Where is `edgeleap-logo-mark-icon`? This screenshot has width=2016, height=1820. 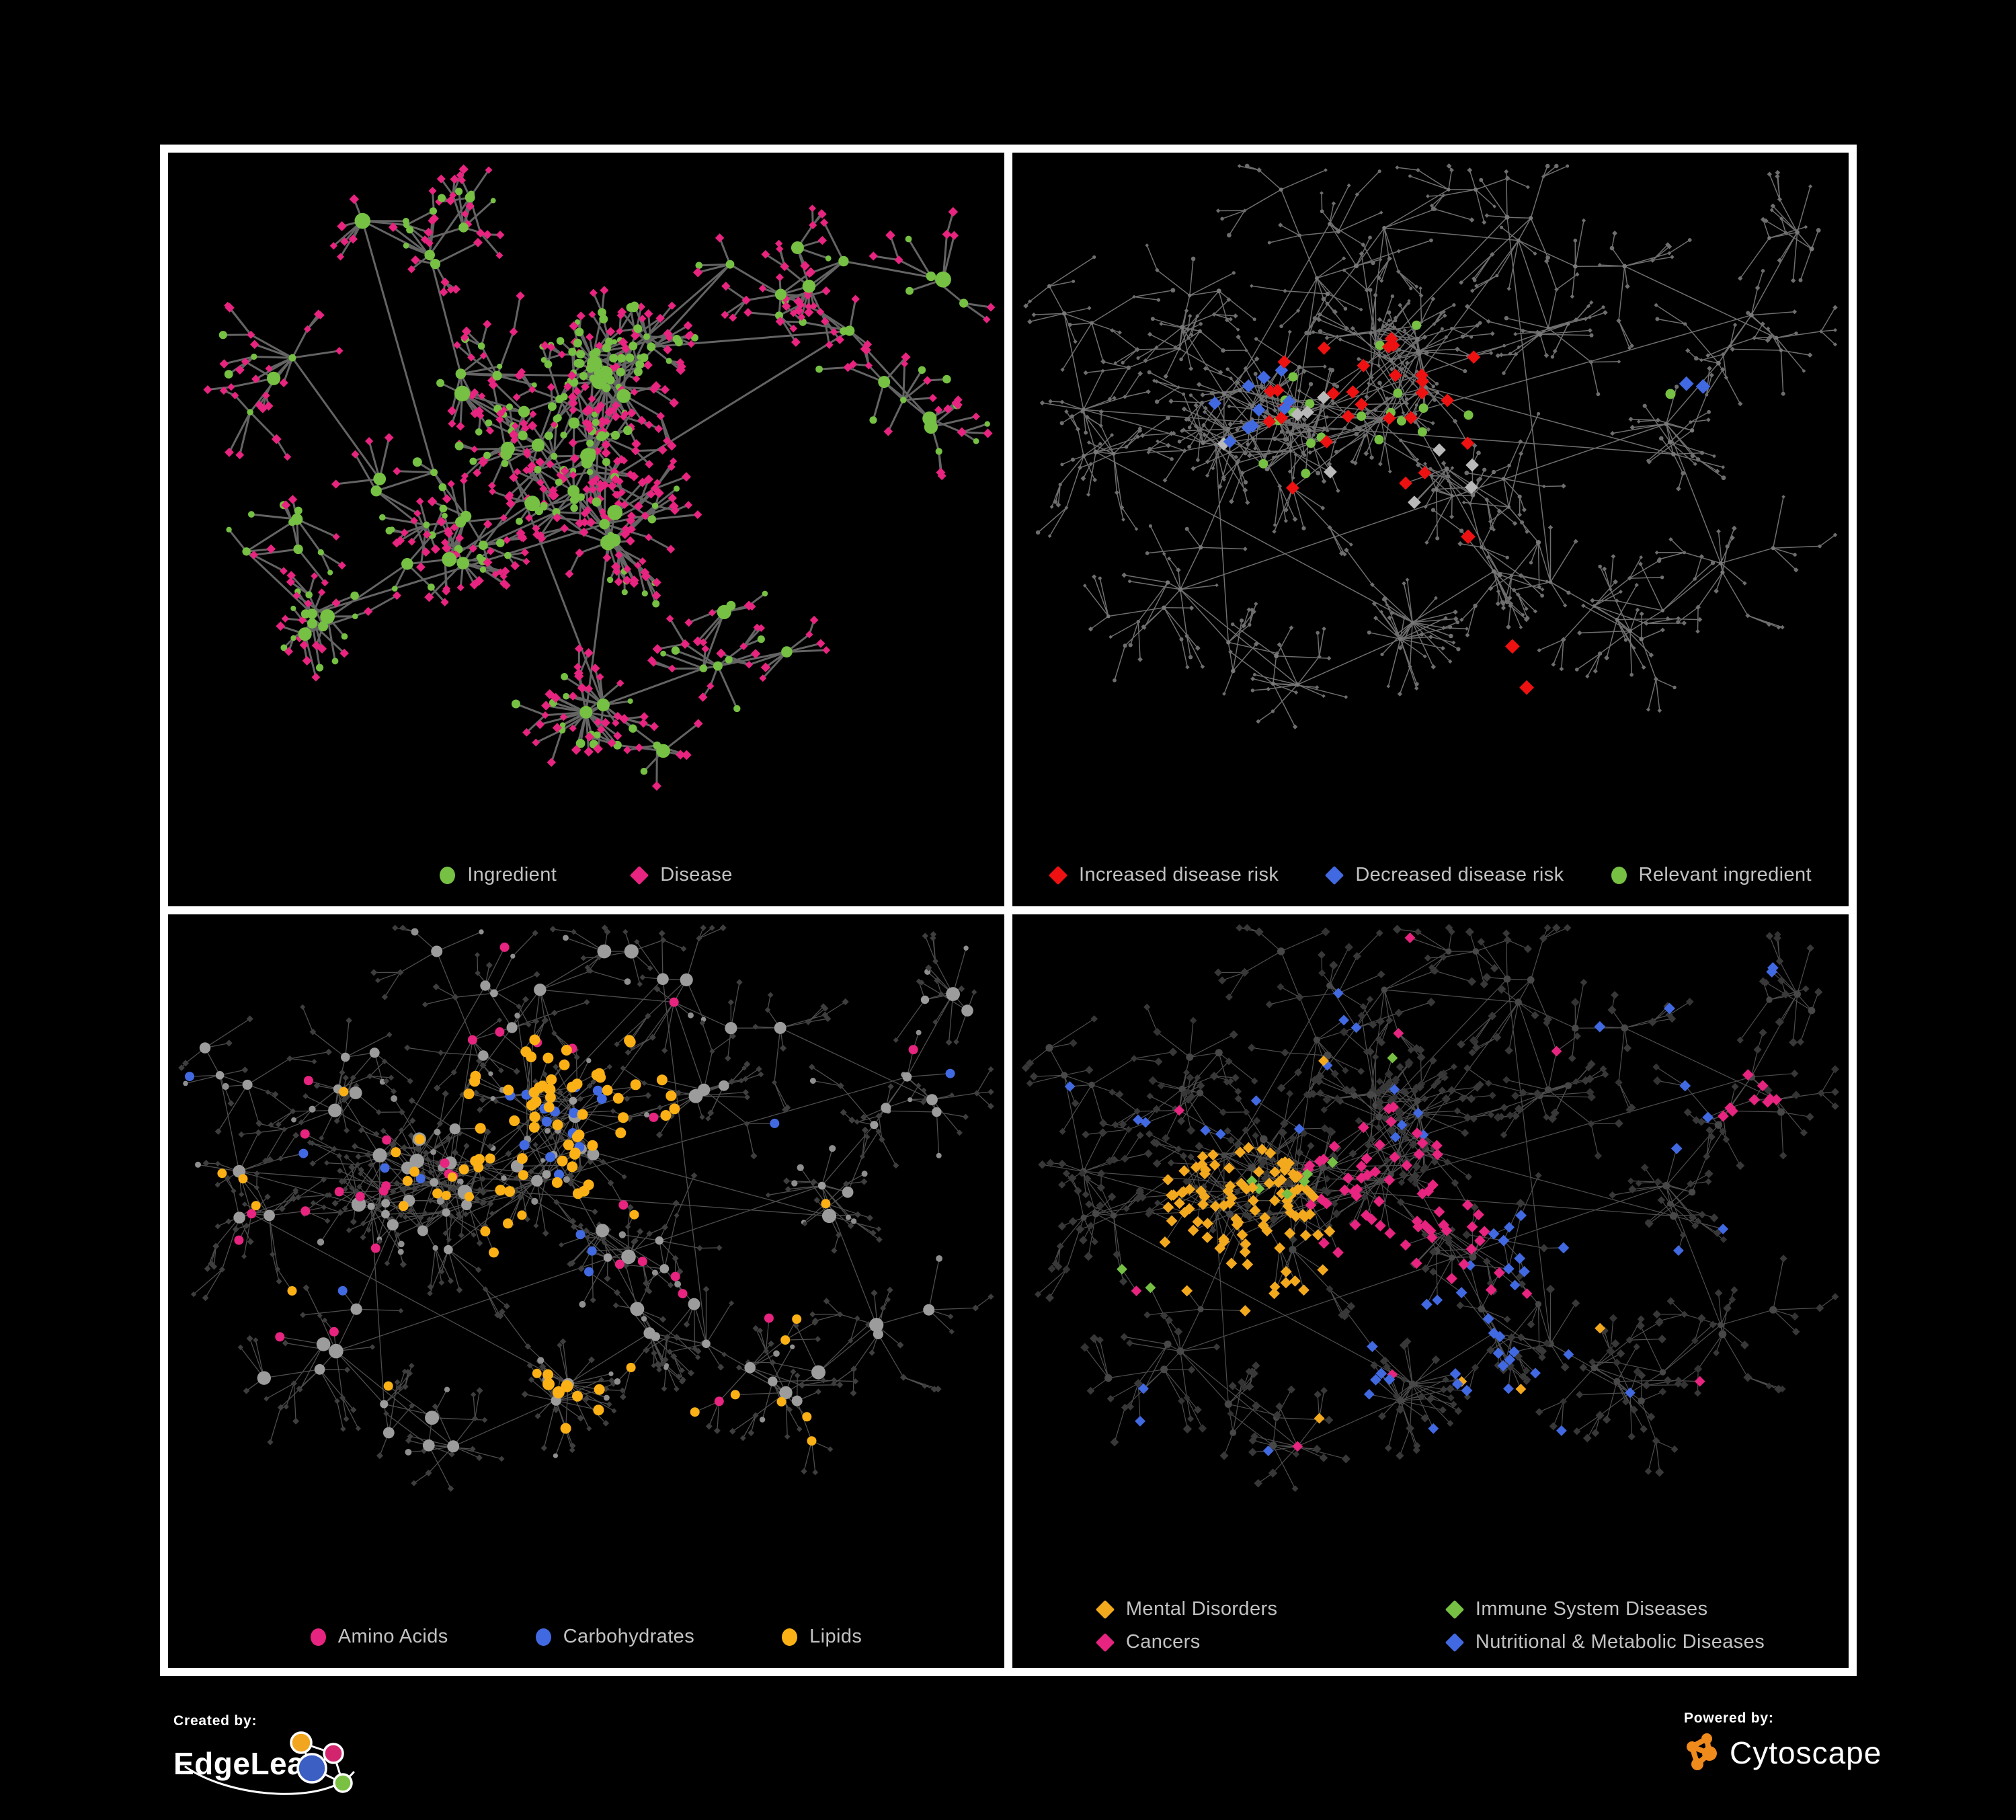
edgeleap-logo-mark-icon is located at coordinates (269, 1763).